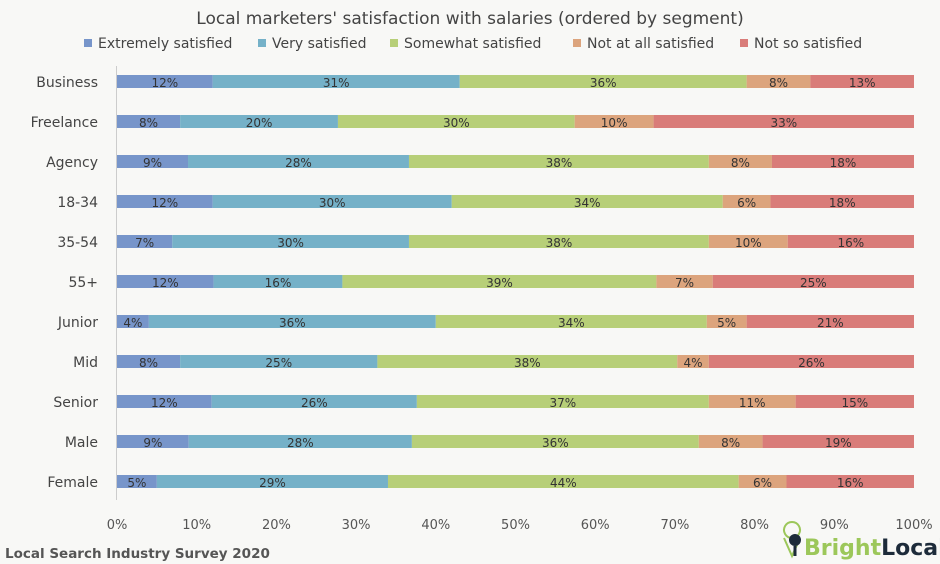 The image size is (940, 564). What do you see at coordinates (85, 363) in the screenshot?
I see `category-label: Mid` at bounding box center [85, 363].